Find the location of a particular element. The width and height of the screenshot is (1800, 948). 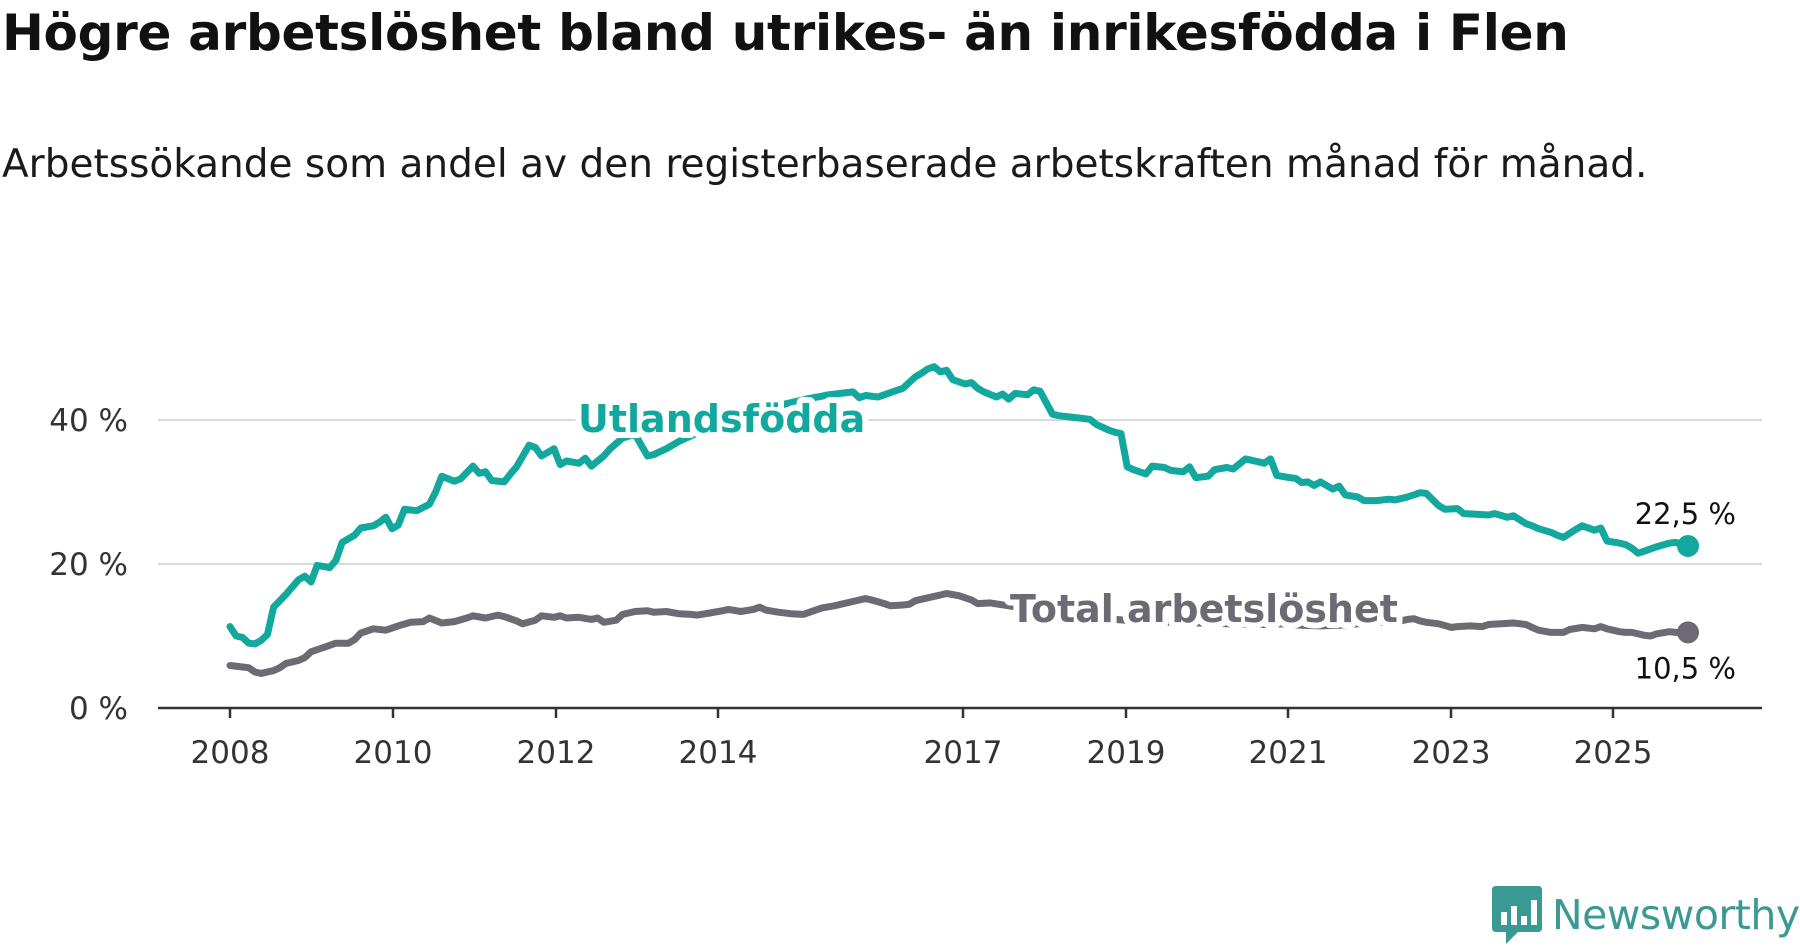

x-tick-label-2023: 2023 is located at coordinates (1451, 753).